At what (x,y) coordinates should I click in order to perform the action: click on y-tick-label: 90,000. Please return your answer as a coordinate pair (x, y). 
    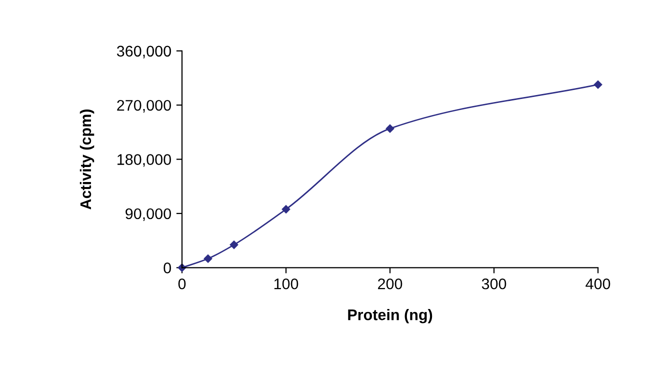
    Looking at the image, I should click on (148, 214).